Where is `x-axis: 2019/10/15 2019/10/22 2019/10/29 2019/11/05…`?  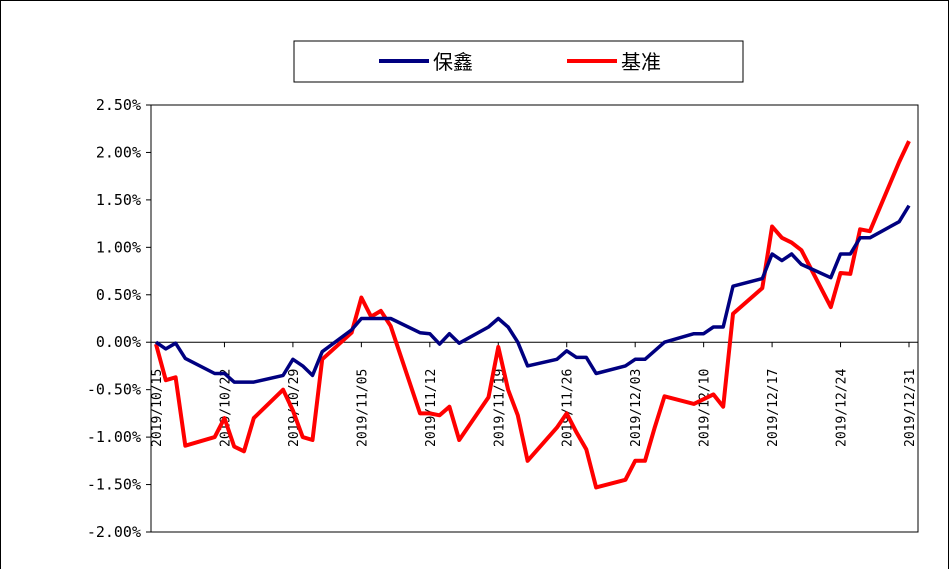
x-axis: 2019/10/15 2019/10/22 2019/10/29 2019/11/05… is located at coordinates (534, 394).